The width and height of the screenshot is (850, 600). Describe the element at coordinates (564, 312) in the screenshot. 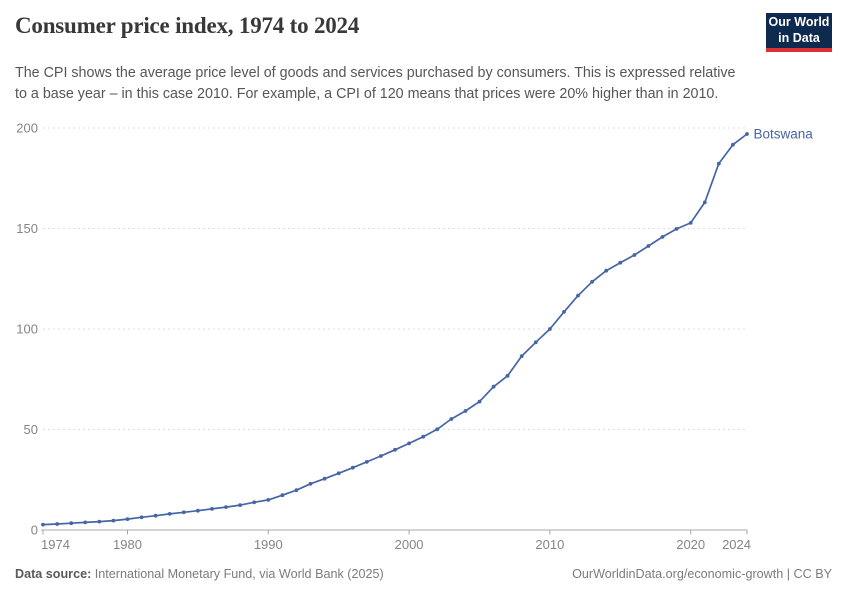

I see `data-point-2011` at that location.